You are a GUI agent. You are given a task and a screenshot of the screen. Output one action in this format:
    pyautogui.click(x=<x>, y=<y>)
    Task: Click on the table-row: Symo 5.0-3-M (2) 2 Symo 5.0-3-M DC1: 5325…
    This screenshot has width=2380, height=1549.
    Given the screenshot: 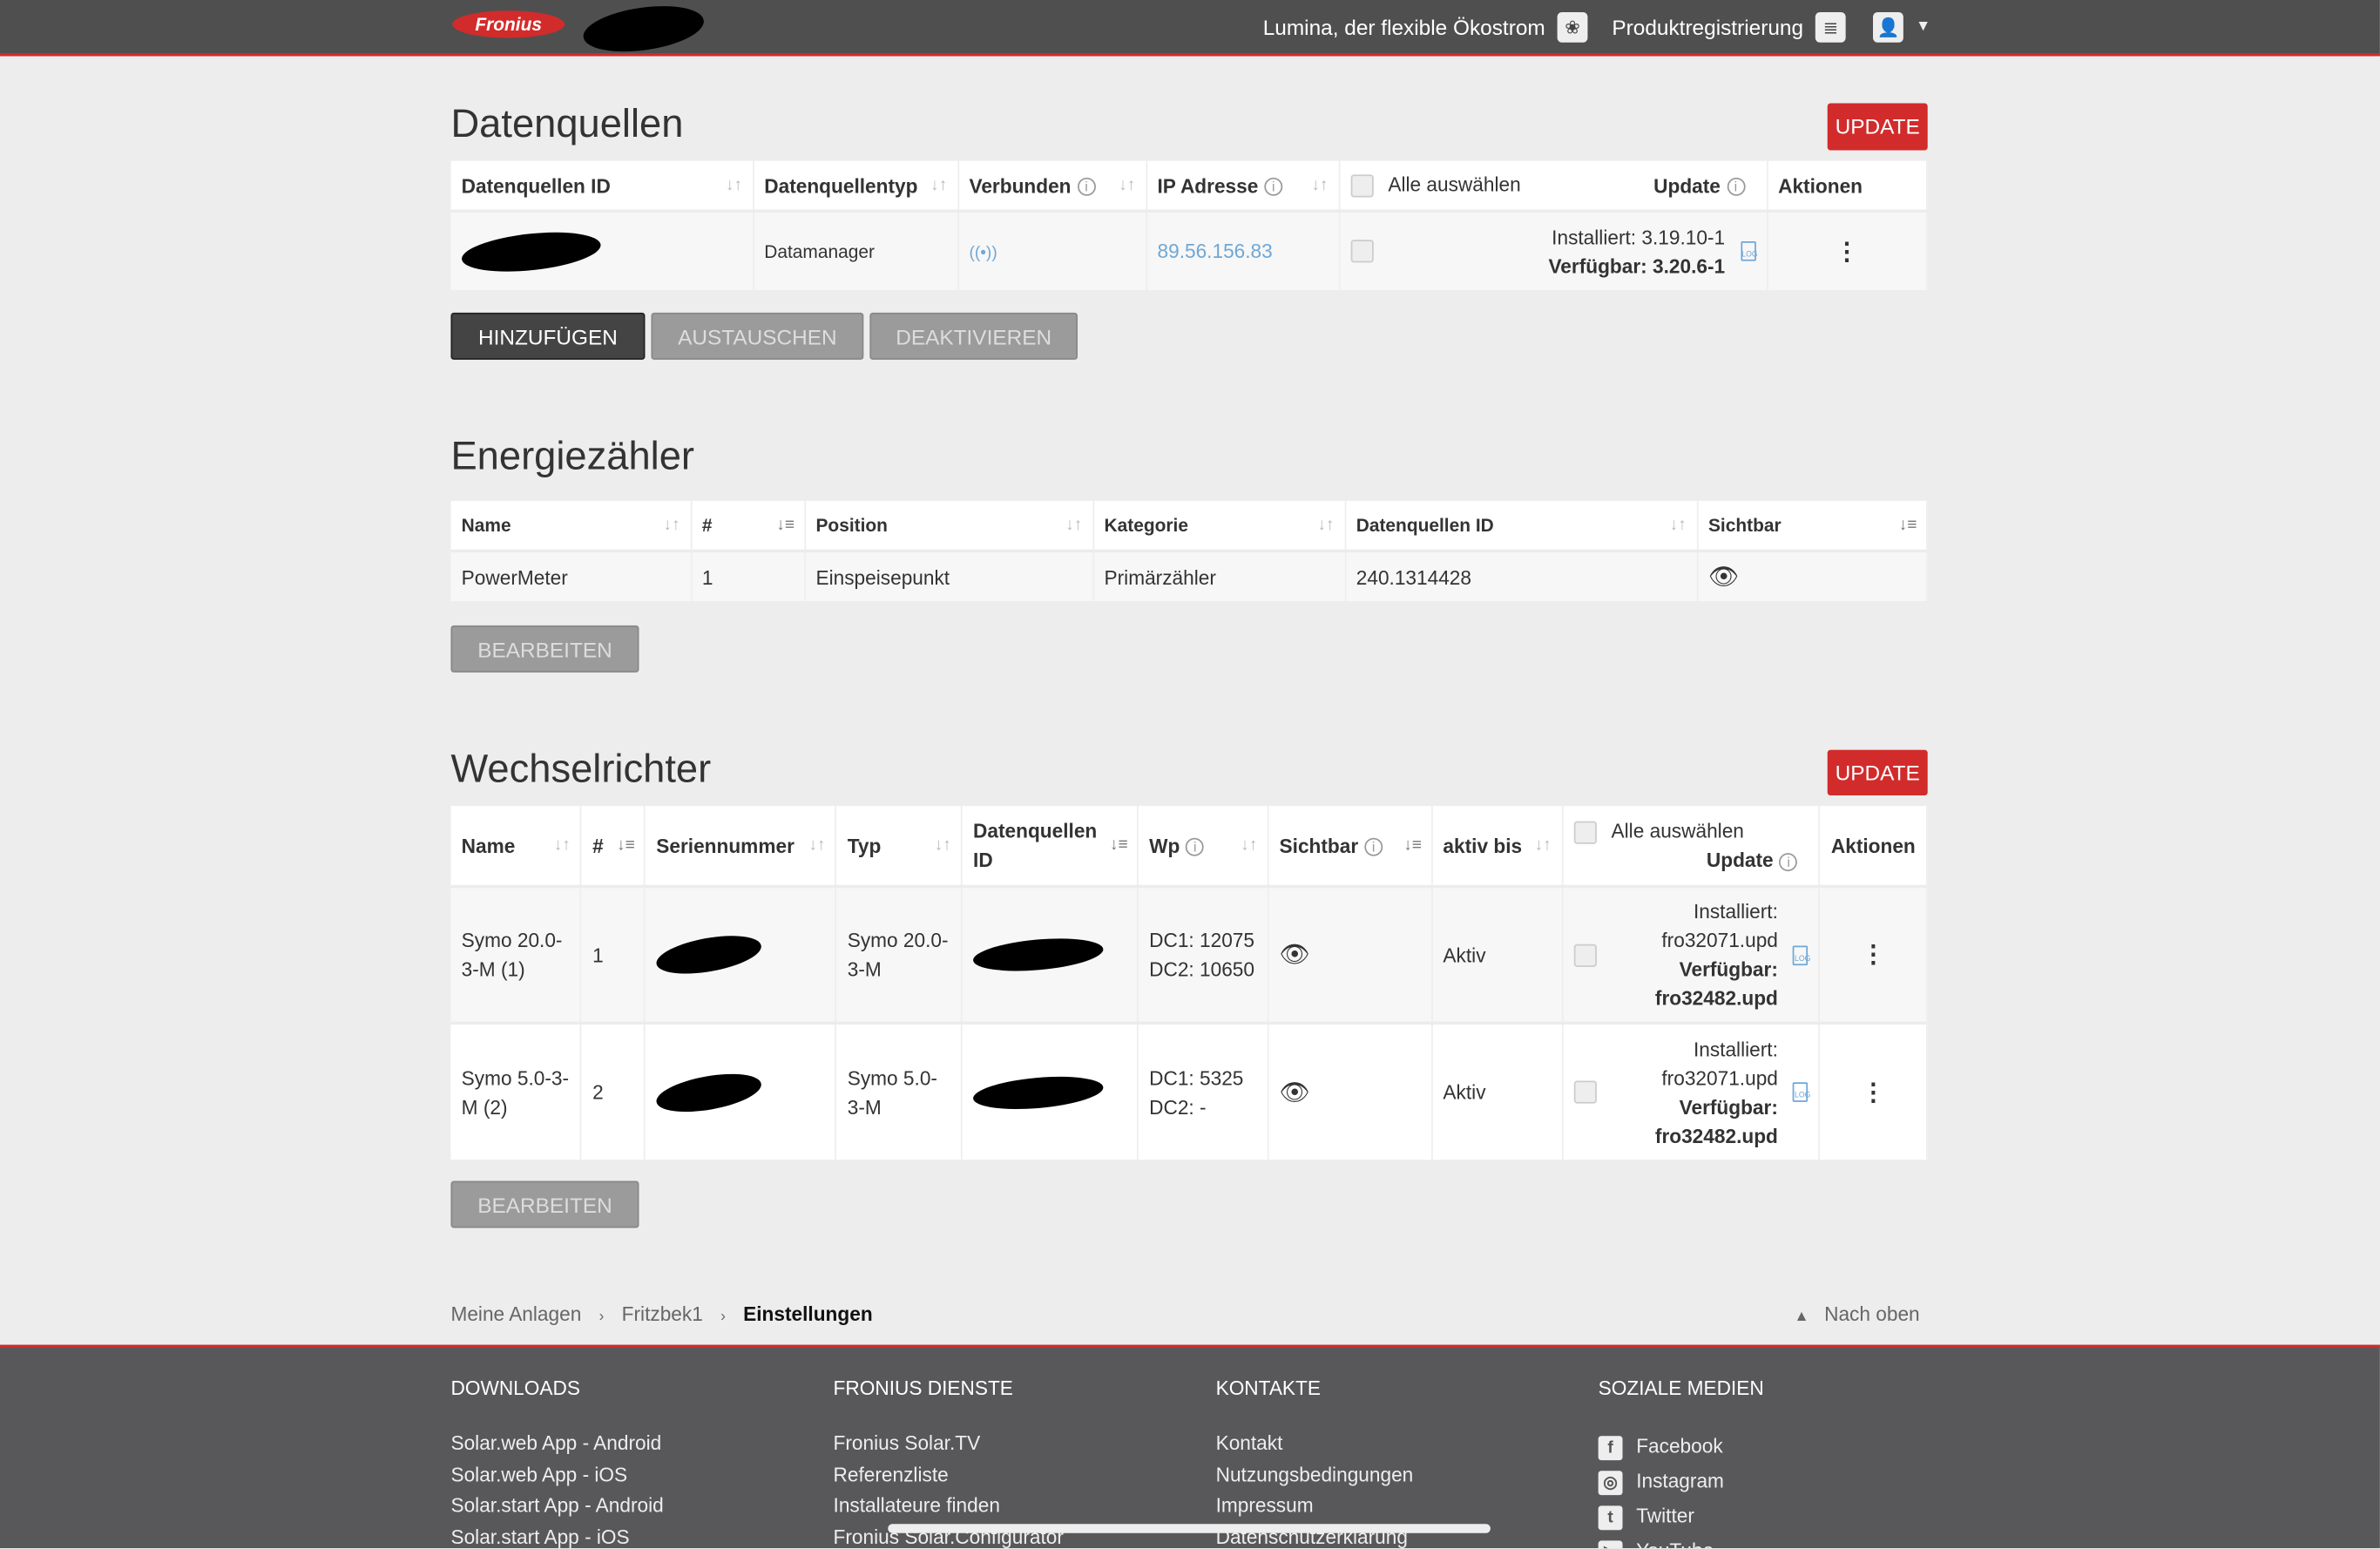 What is the action you would take?
    pyautogui.click(x=1189, y=1091)
    